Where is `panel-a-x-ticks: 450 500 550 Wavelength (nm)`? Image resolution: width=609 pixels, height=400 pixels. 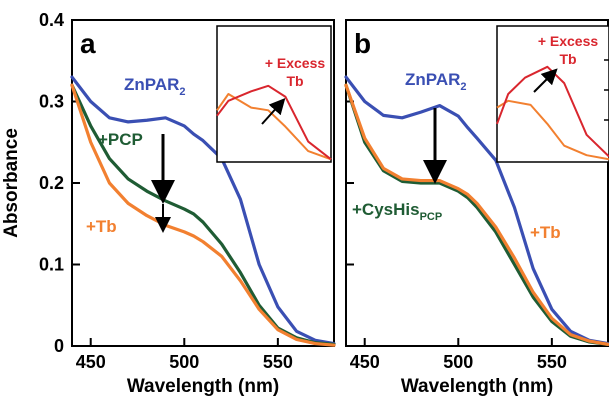 panel-a-x-ticks: 450 500 550 Wavelength (nm) is located at coordinates (184, 367).